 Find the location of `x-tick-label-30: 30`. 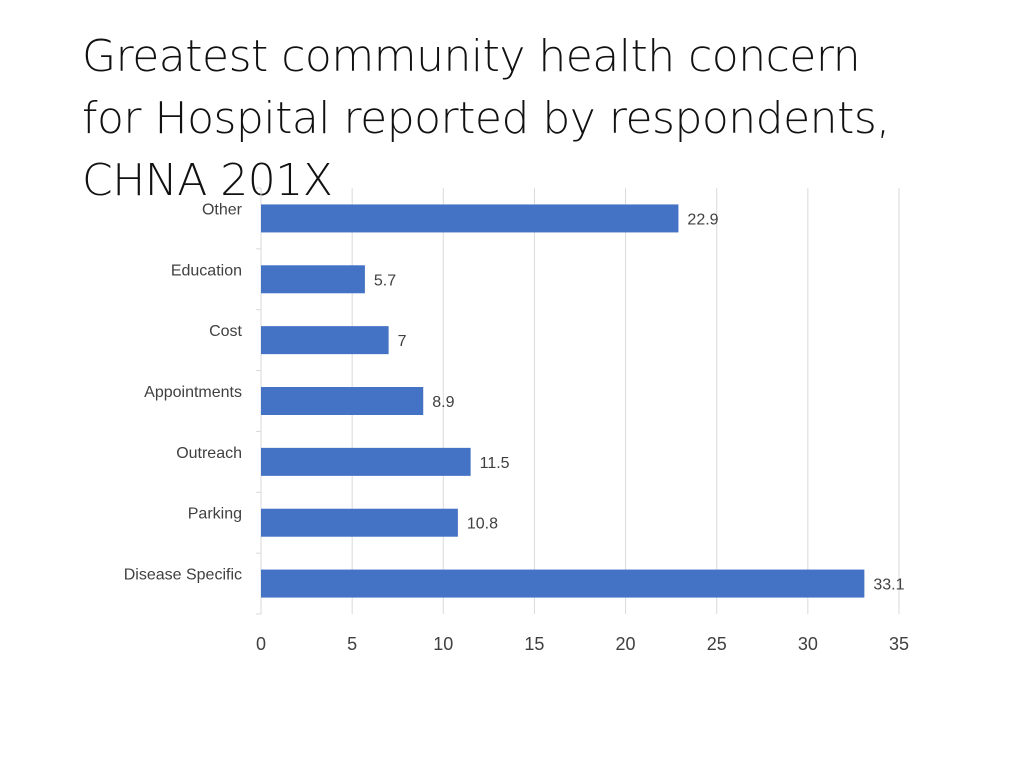

x-tick-label-30: 30 is located at coordinates (808, 644).